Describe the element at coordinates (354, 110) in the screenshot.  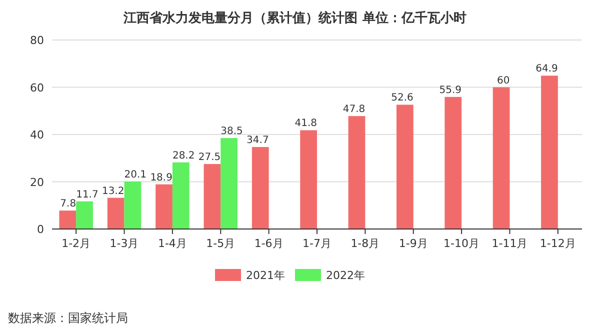
I see `data-label: 47.8` at that location.